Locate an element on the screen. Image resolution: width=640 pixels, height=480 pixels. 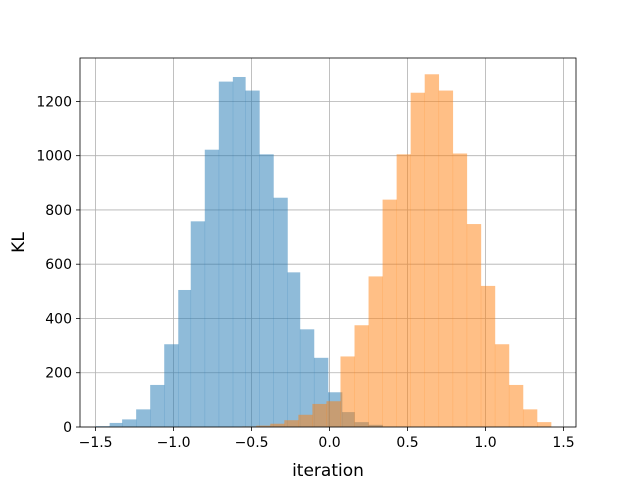
y-tick-label: 1200 is located at coordinates (54, 102).